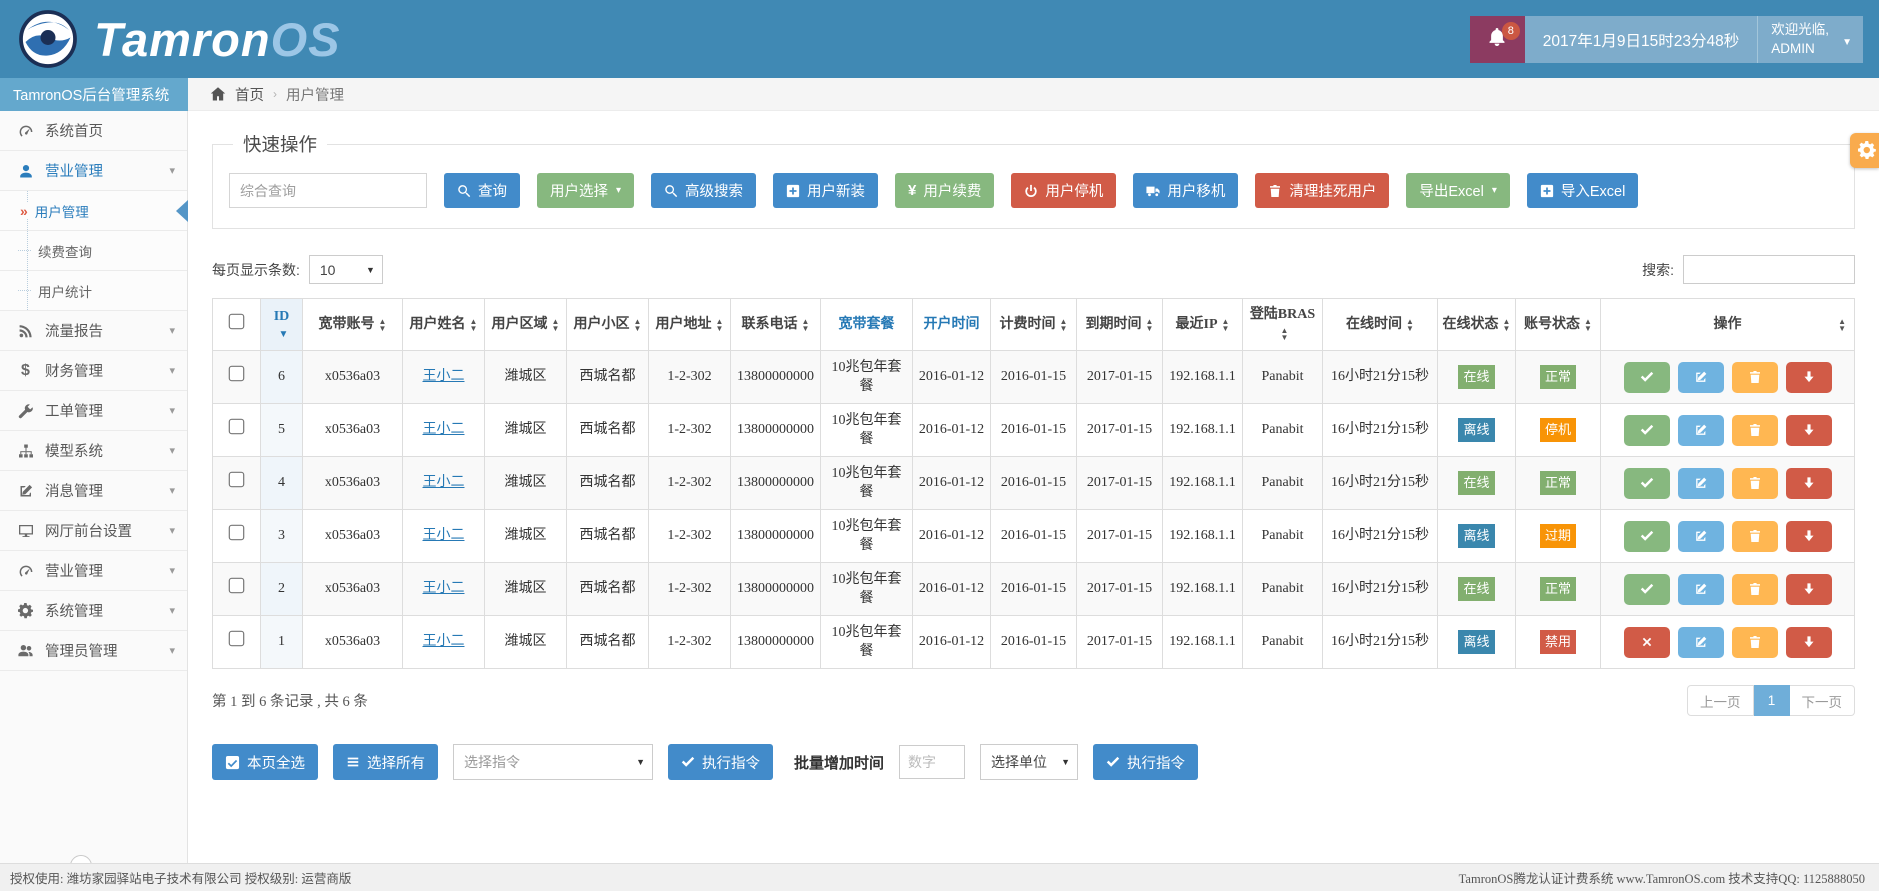 This screenshot has width=1879, height=891. I want to click on batch-number-input, so click(932, 762).